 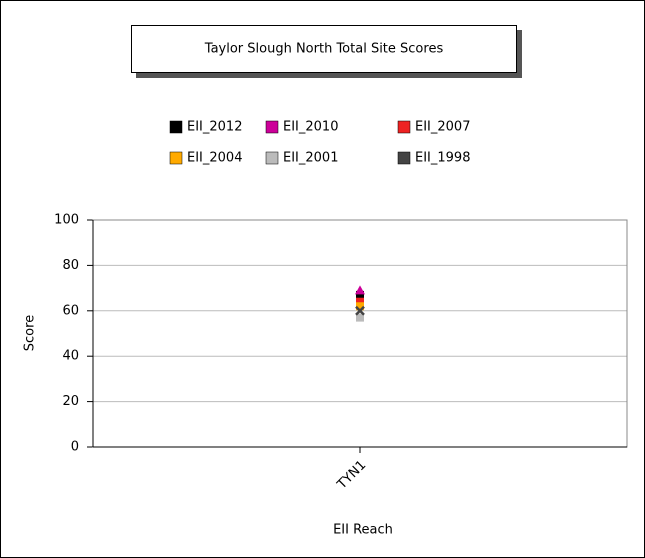 I want to click on y-tick-label: 60, so click(x=70, y=310).